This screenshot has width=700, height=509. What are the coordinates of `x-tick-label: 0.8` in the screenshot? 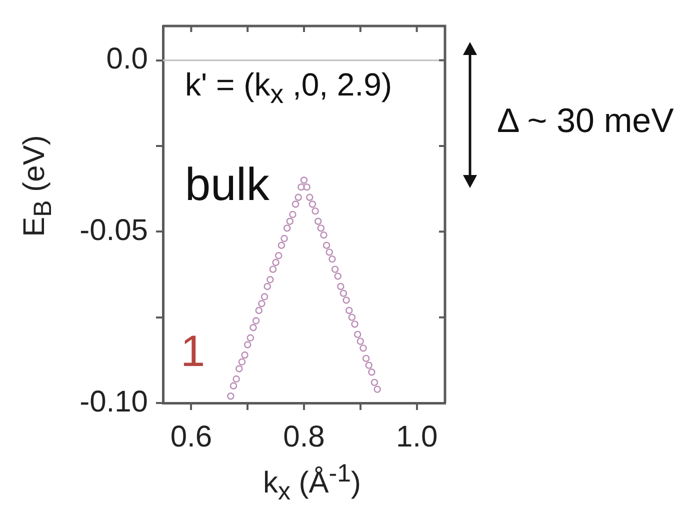 It's located at (304, 437).